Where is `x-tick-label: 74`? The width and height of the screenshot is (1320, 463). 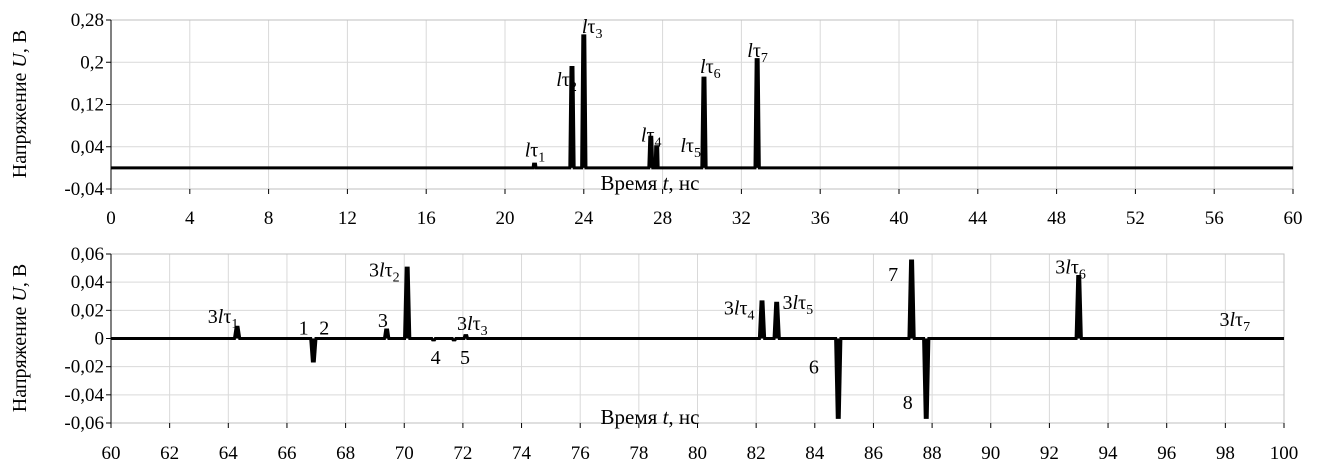 x-tick-label: 74 is located at coordinates (522, 453).